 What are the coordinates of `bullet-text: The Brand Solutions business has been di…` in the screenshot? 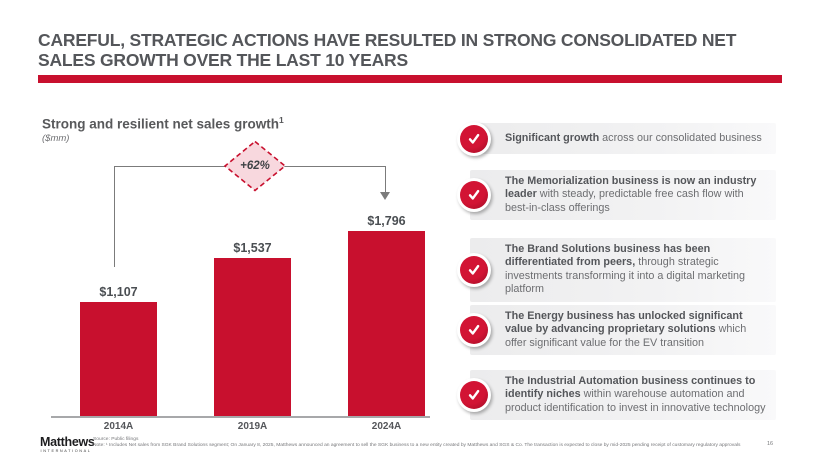 It's located at (625, 269).